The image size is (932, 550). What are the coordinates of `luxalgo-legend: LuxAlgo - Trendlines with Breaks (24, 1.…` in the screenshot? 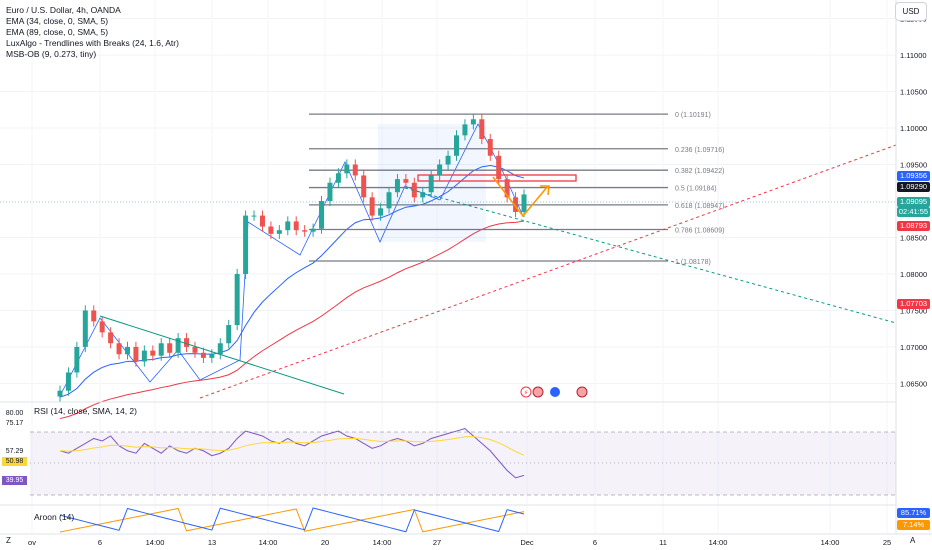 It's located at (92, 43).